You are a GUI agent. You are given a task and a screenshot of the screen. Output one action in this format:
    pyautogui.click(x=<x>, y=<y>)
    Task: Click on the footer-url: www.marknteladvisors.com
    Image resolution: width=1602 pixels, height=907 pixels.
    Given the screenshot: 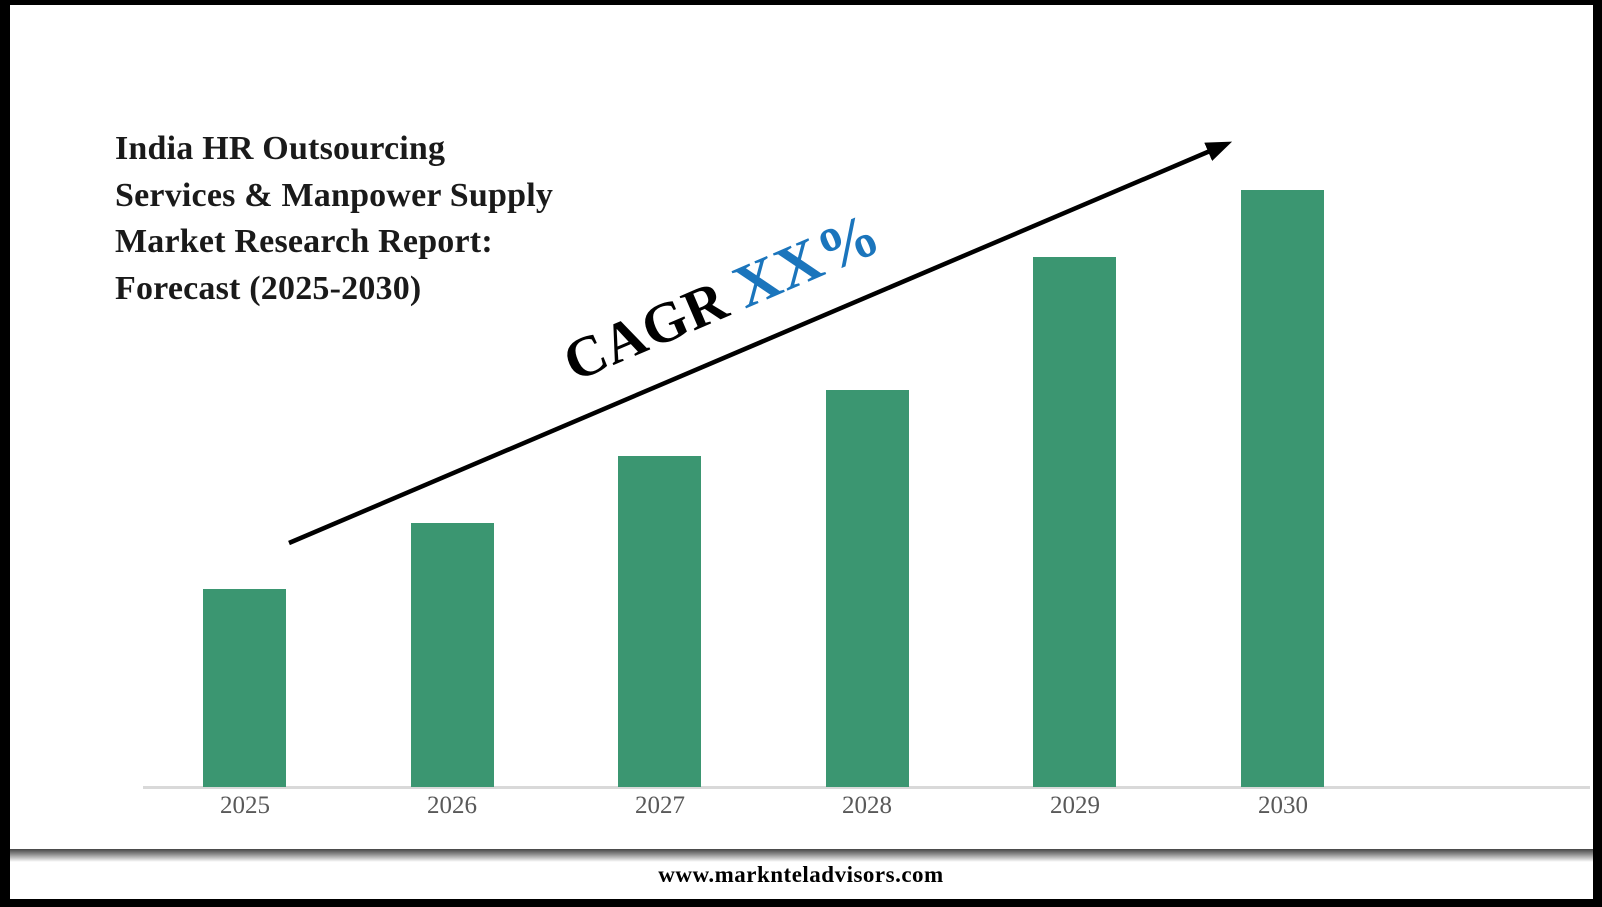 What is the action you would take?
    pyautogui.click(x=801, y=874)
    